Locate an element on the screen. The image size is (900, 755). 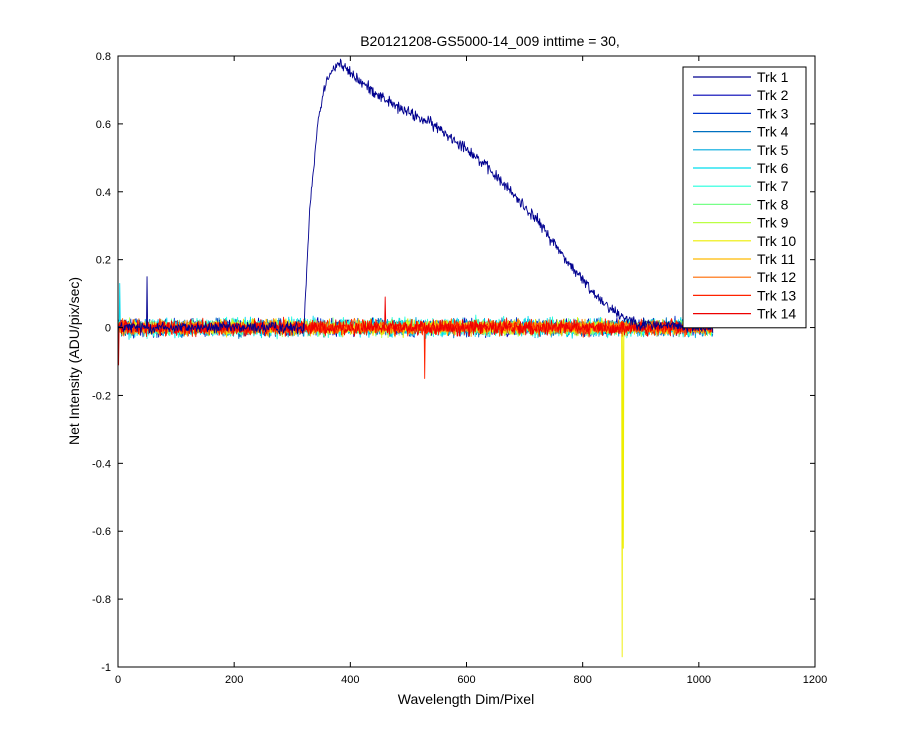
legend-label: Trk 4 is located at coordinates (773, 132).